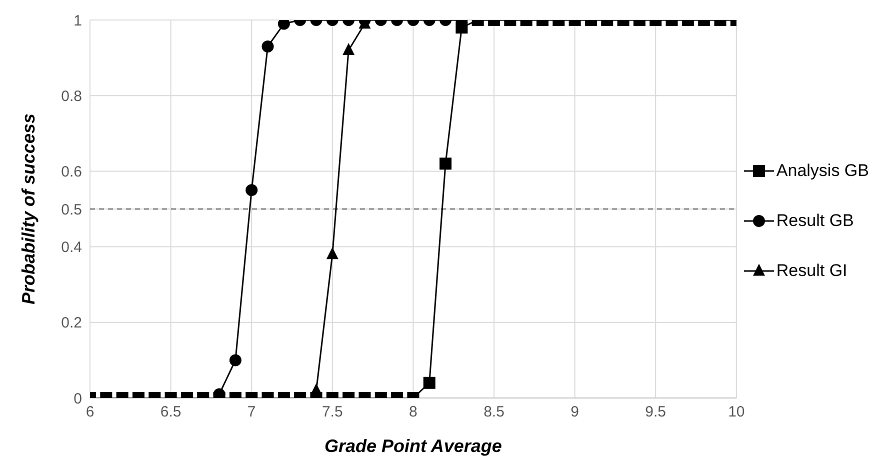 The width and height of the screenshot is (885, 472). I want to click on x-tick-label: 9.5, so click(655, 412).